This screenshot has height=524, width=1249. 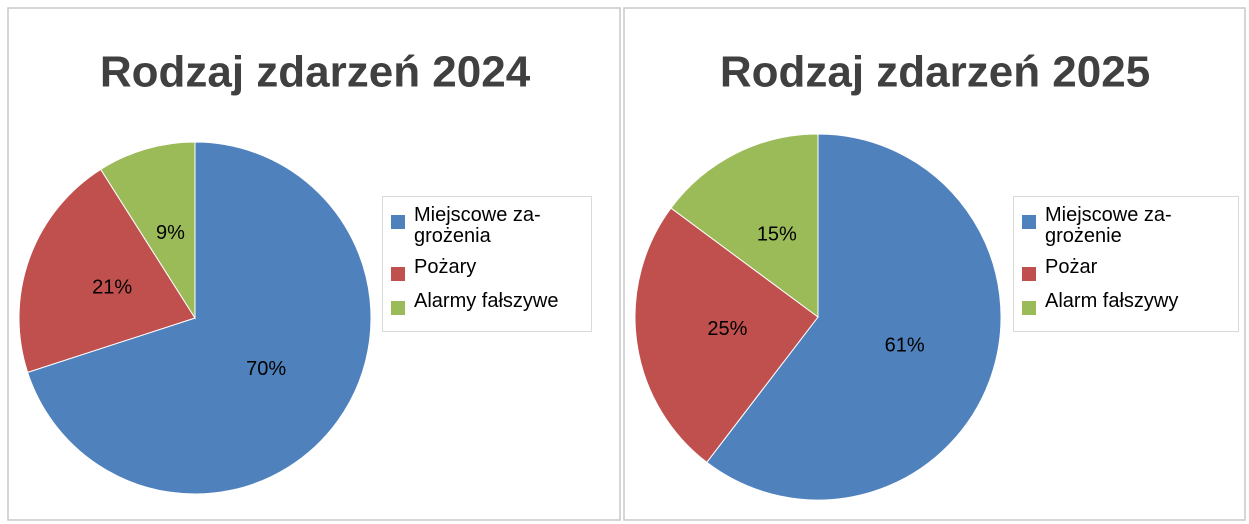 I want to click on data-label: 70%, so click(x=266, y=369).